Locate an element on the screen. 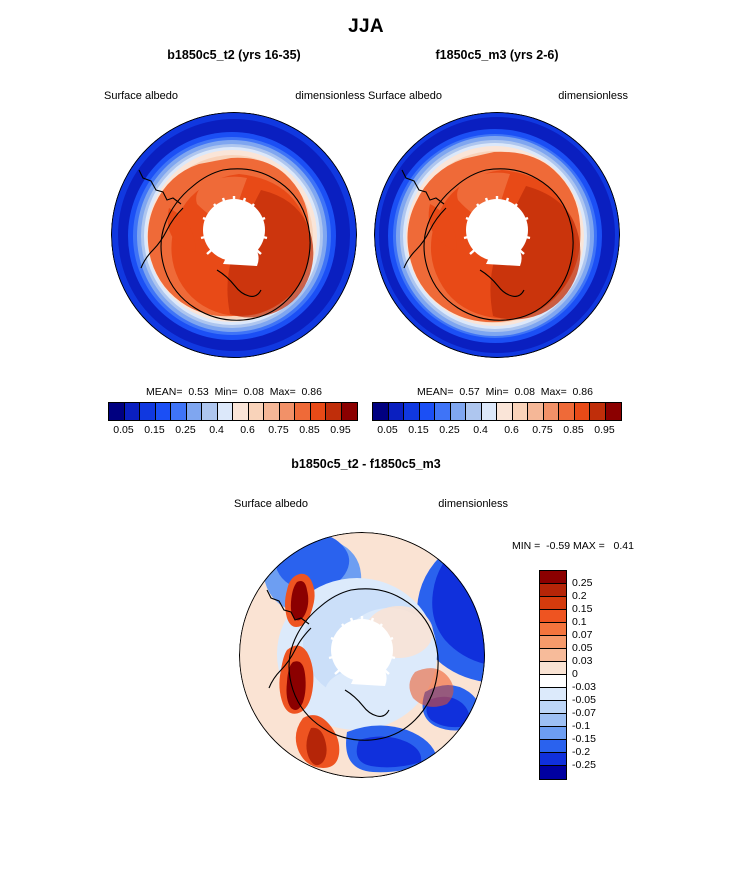  stats-left: MEAN= 0.53 Min= 0.08 Max= 0.86 is located at coordinates (234, 392).